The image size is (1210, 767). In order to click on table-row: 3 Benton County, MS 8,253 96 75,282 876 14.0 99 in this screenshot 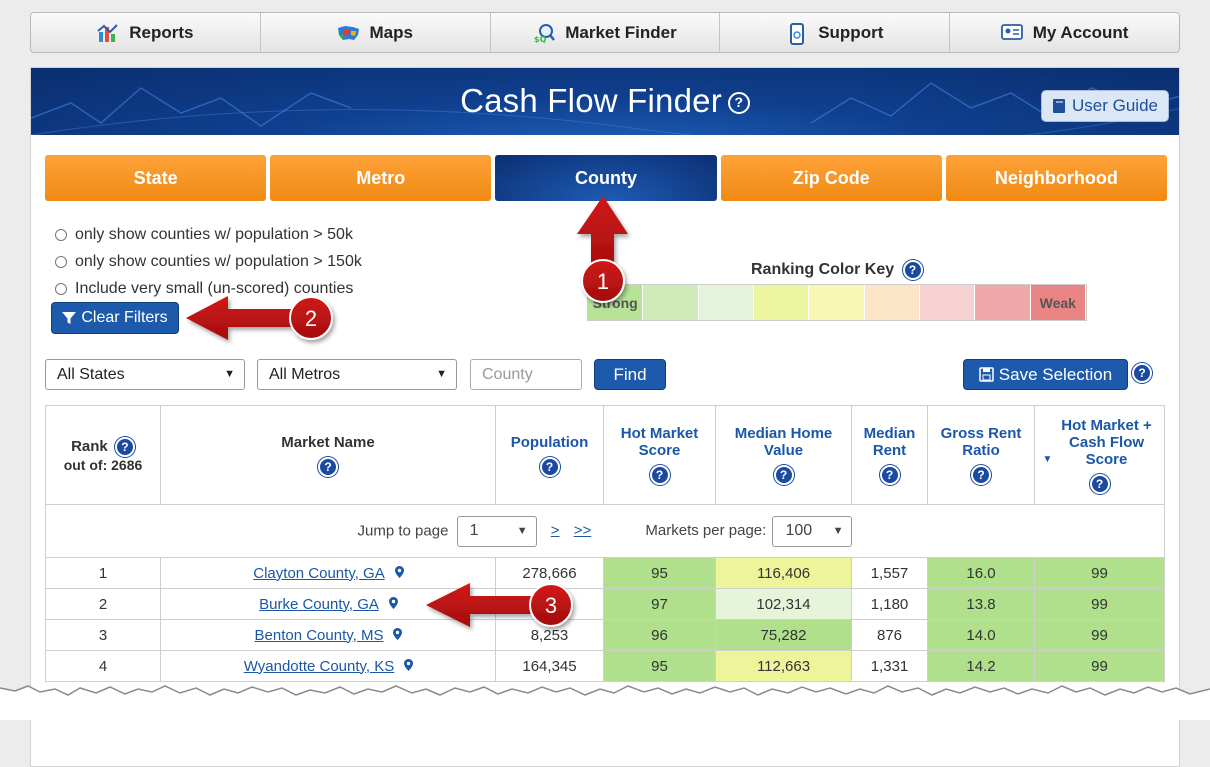, I will do `click(605, 635)`.